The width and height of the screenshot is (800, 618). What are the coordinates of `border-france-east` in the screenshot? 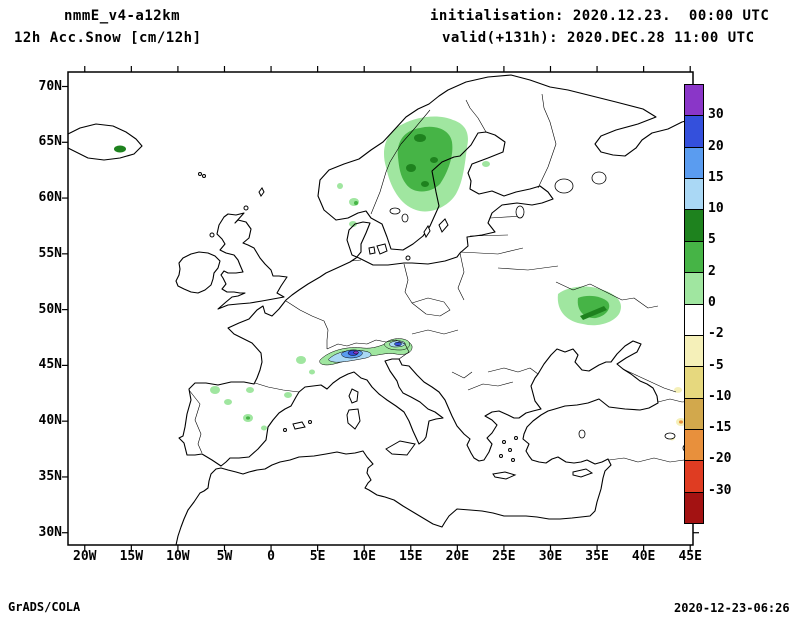 It's located at (307, 325).